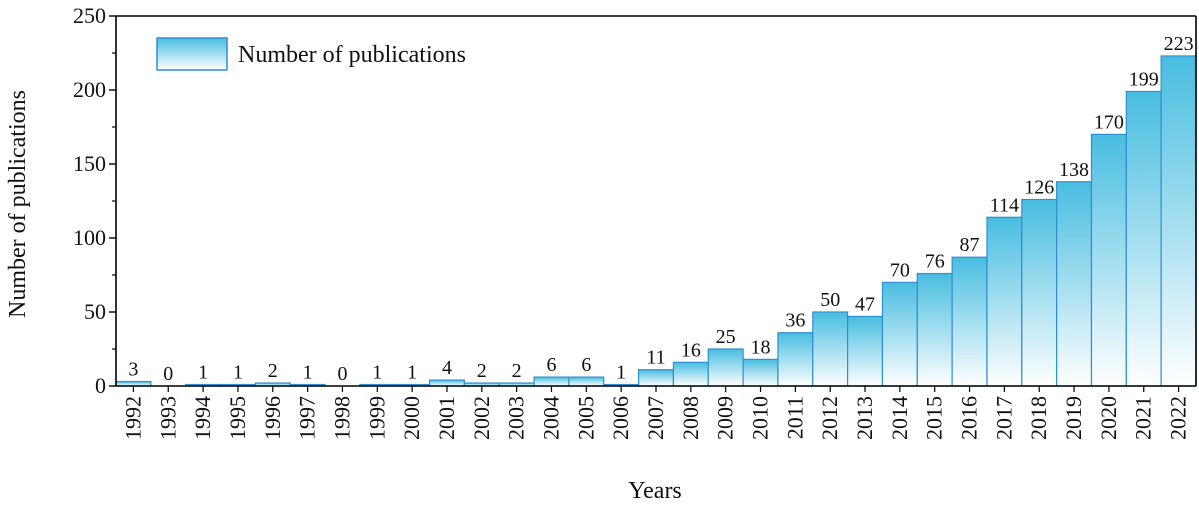 The width and height of the screenshot is (1199, 506). Describe the element at coordinates (794, 417) in the screenshot. I see `x-tick-label-2011: 2011` at that location.